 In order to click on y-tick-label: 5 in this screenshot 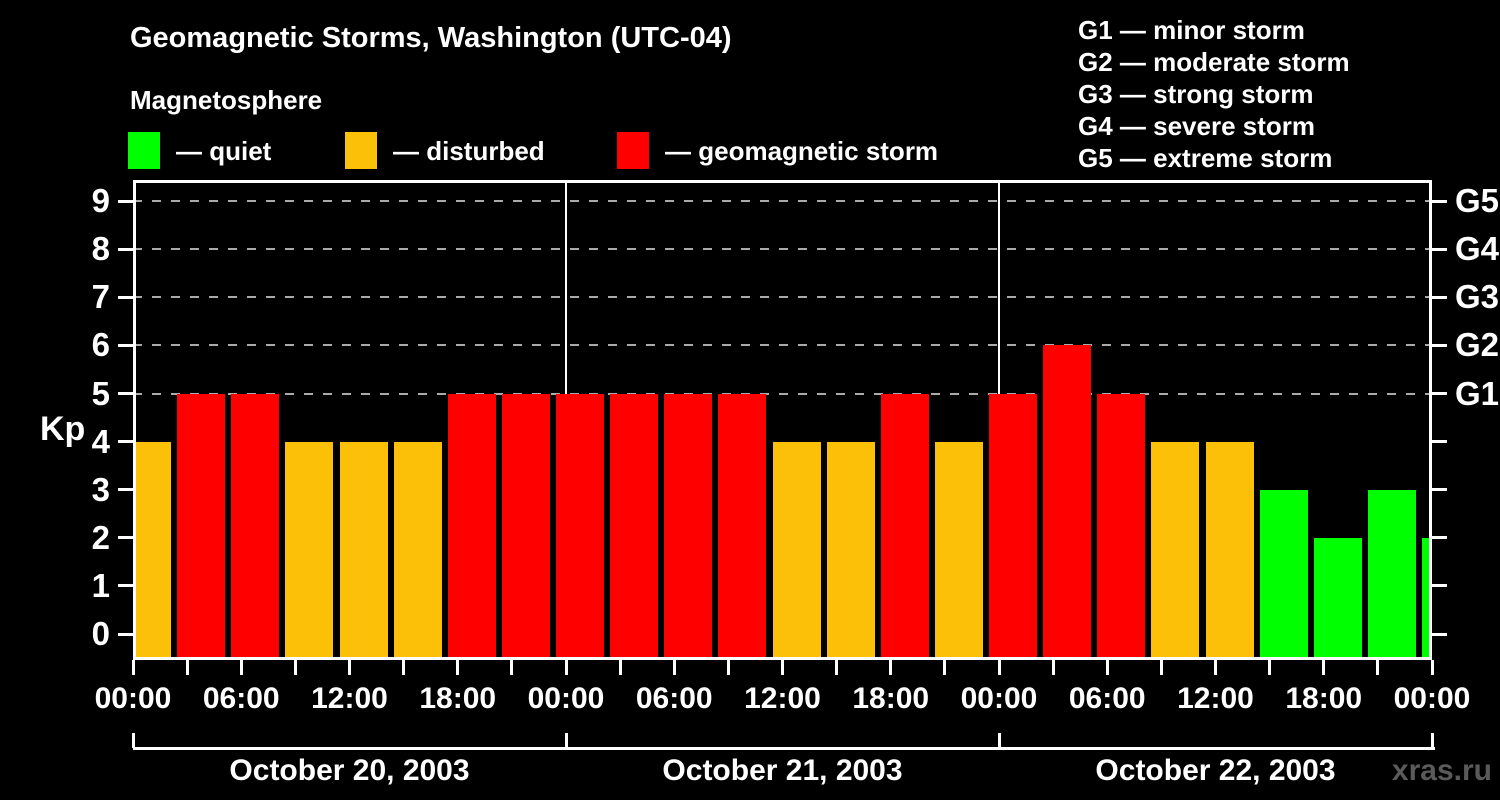, I will do `click(100, 393)`.